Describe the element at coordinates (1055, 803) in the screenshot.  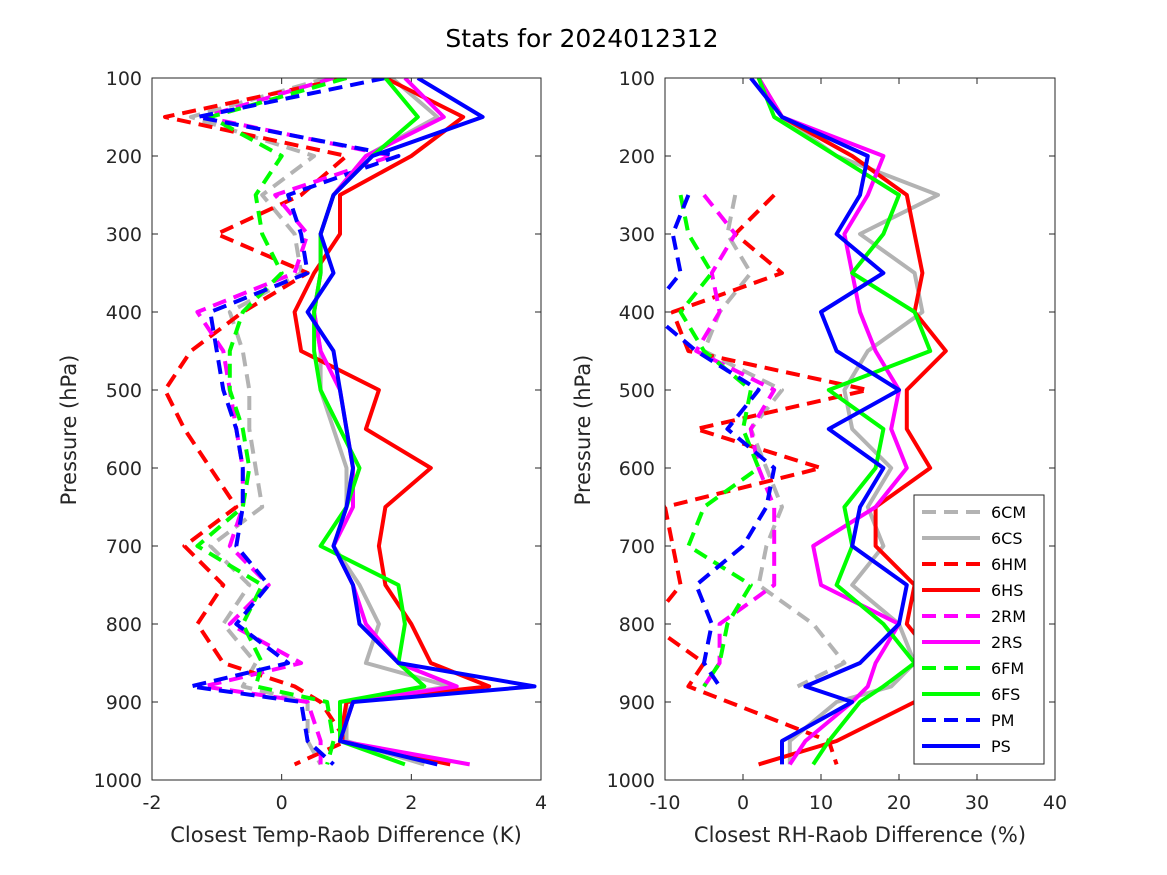
I see `rh-xtick-label: 40` at that location.